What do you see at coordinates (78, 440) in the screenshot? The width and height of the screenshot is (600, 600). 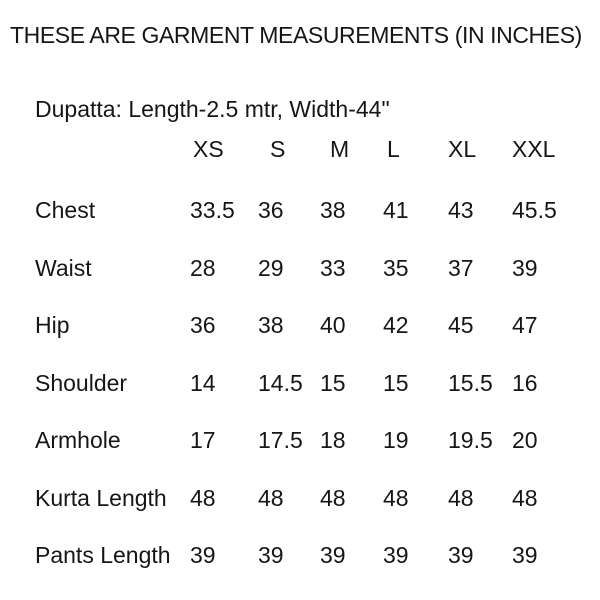 I see `row-label: Armhole` at bounding box center [78, 440].